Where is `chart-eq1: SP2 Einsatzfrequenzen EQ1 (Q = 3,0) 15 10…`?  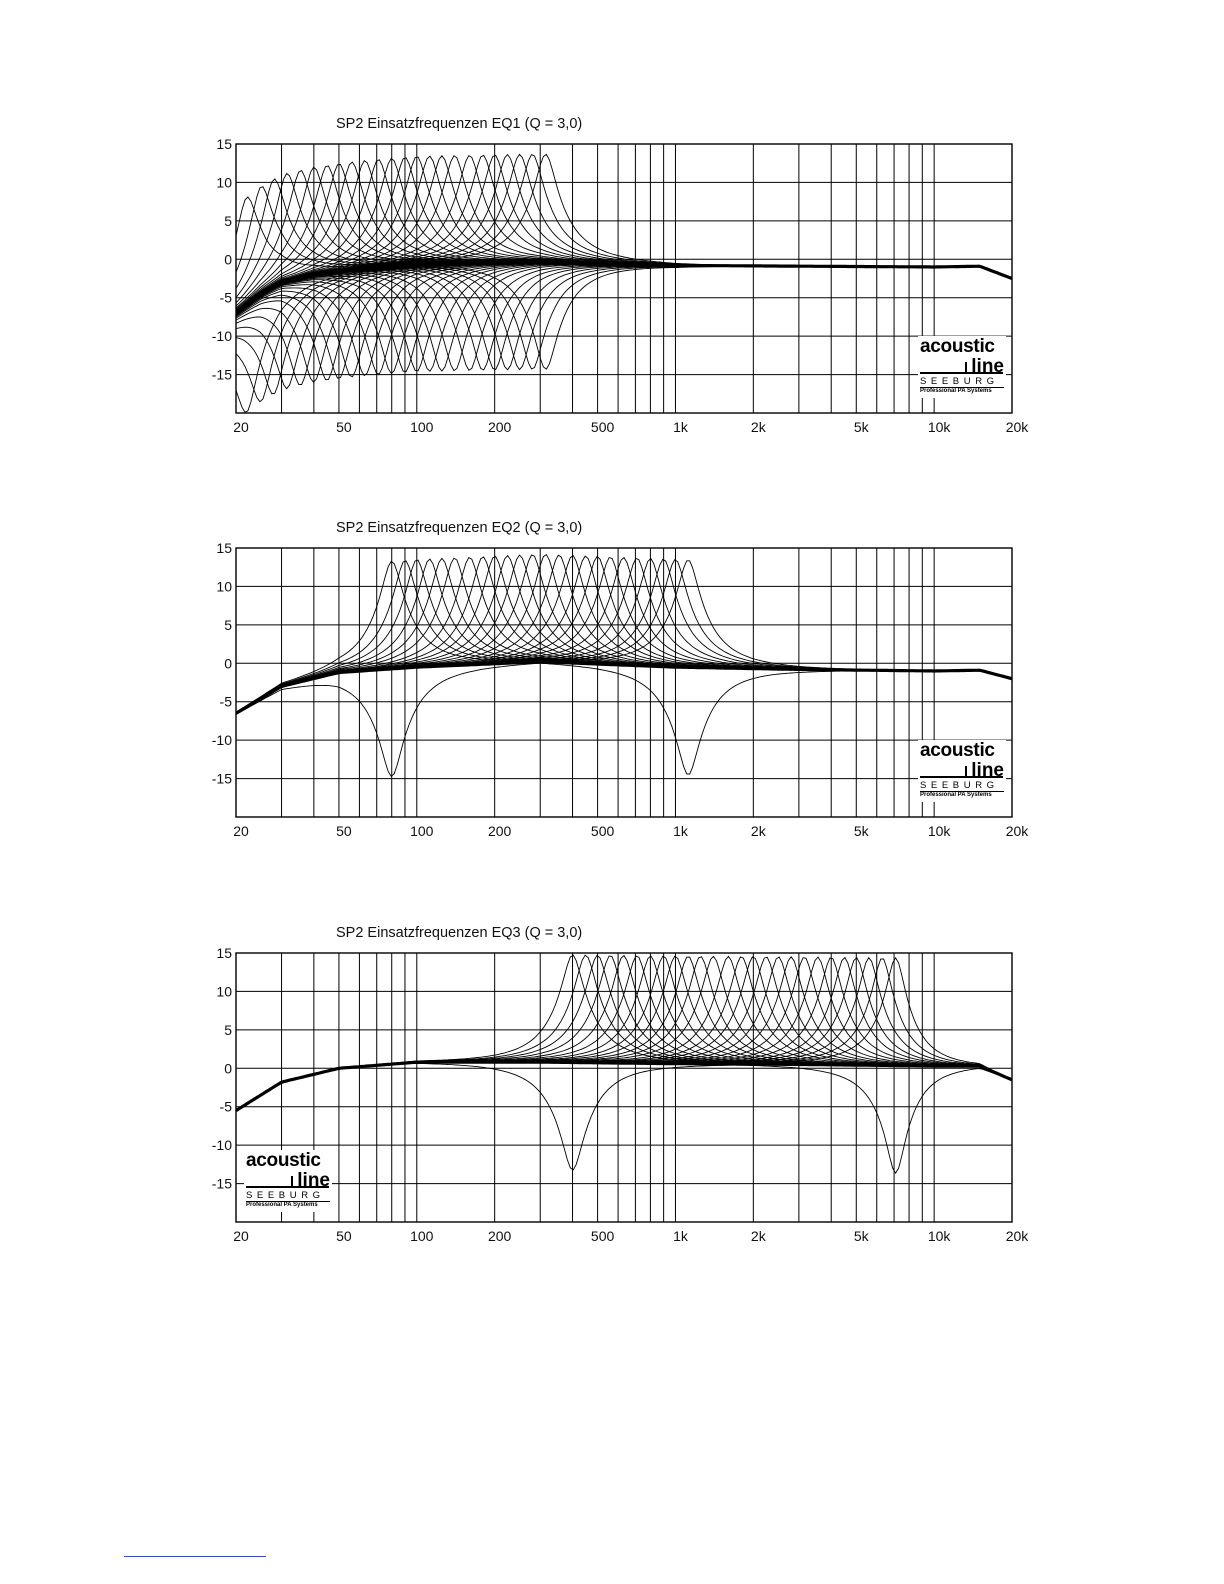 chart-eq1: SP2 Einsatzfrequenzen EQ1 (Q = 3,0) 15 10… is located at coordinates (620, 275).